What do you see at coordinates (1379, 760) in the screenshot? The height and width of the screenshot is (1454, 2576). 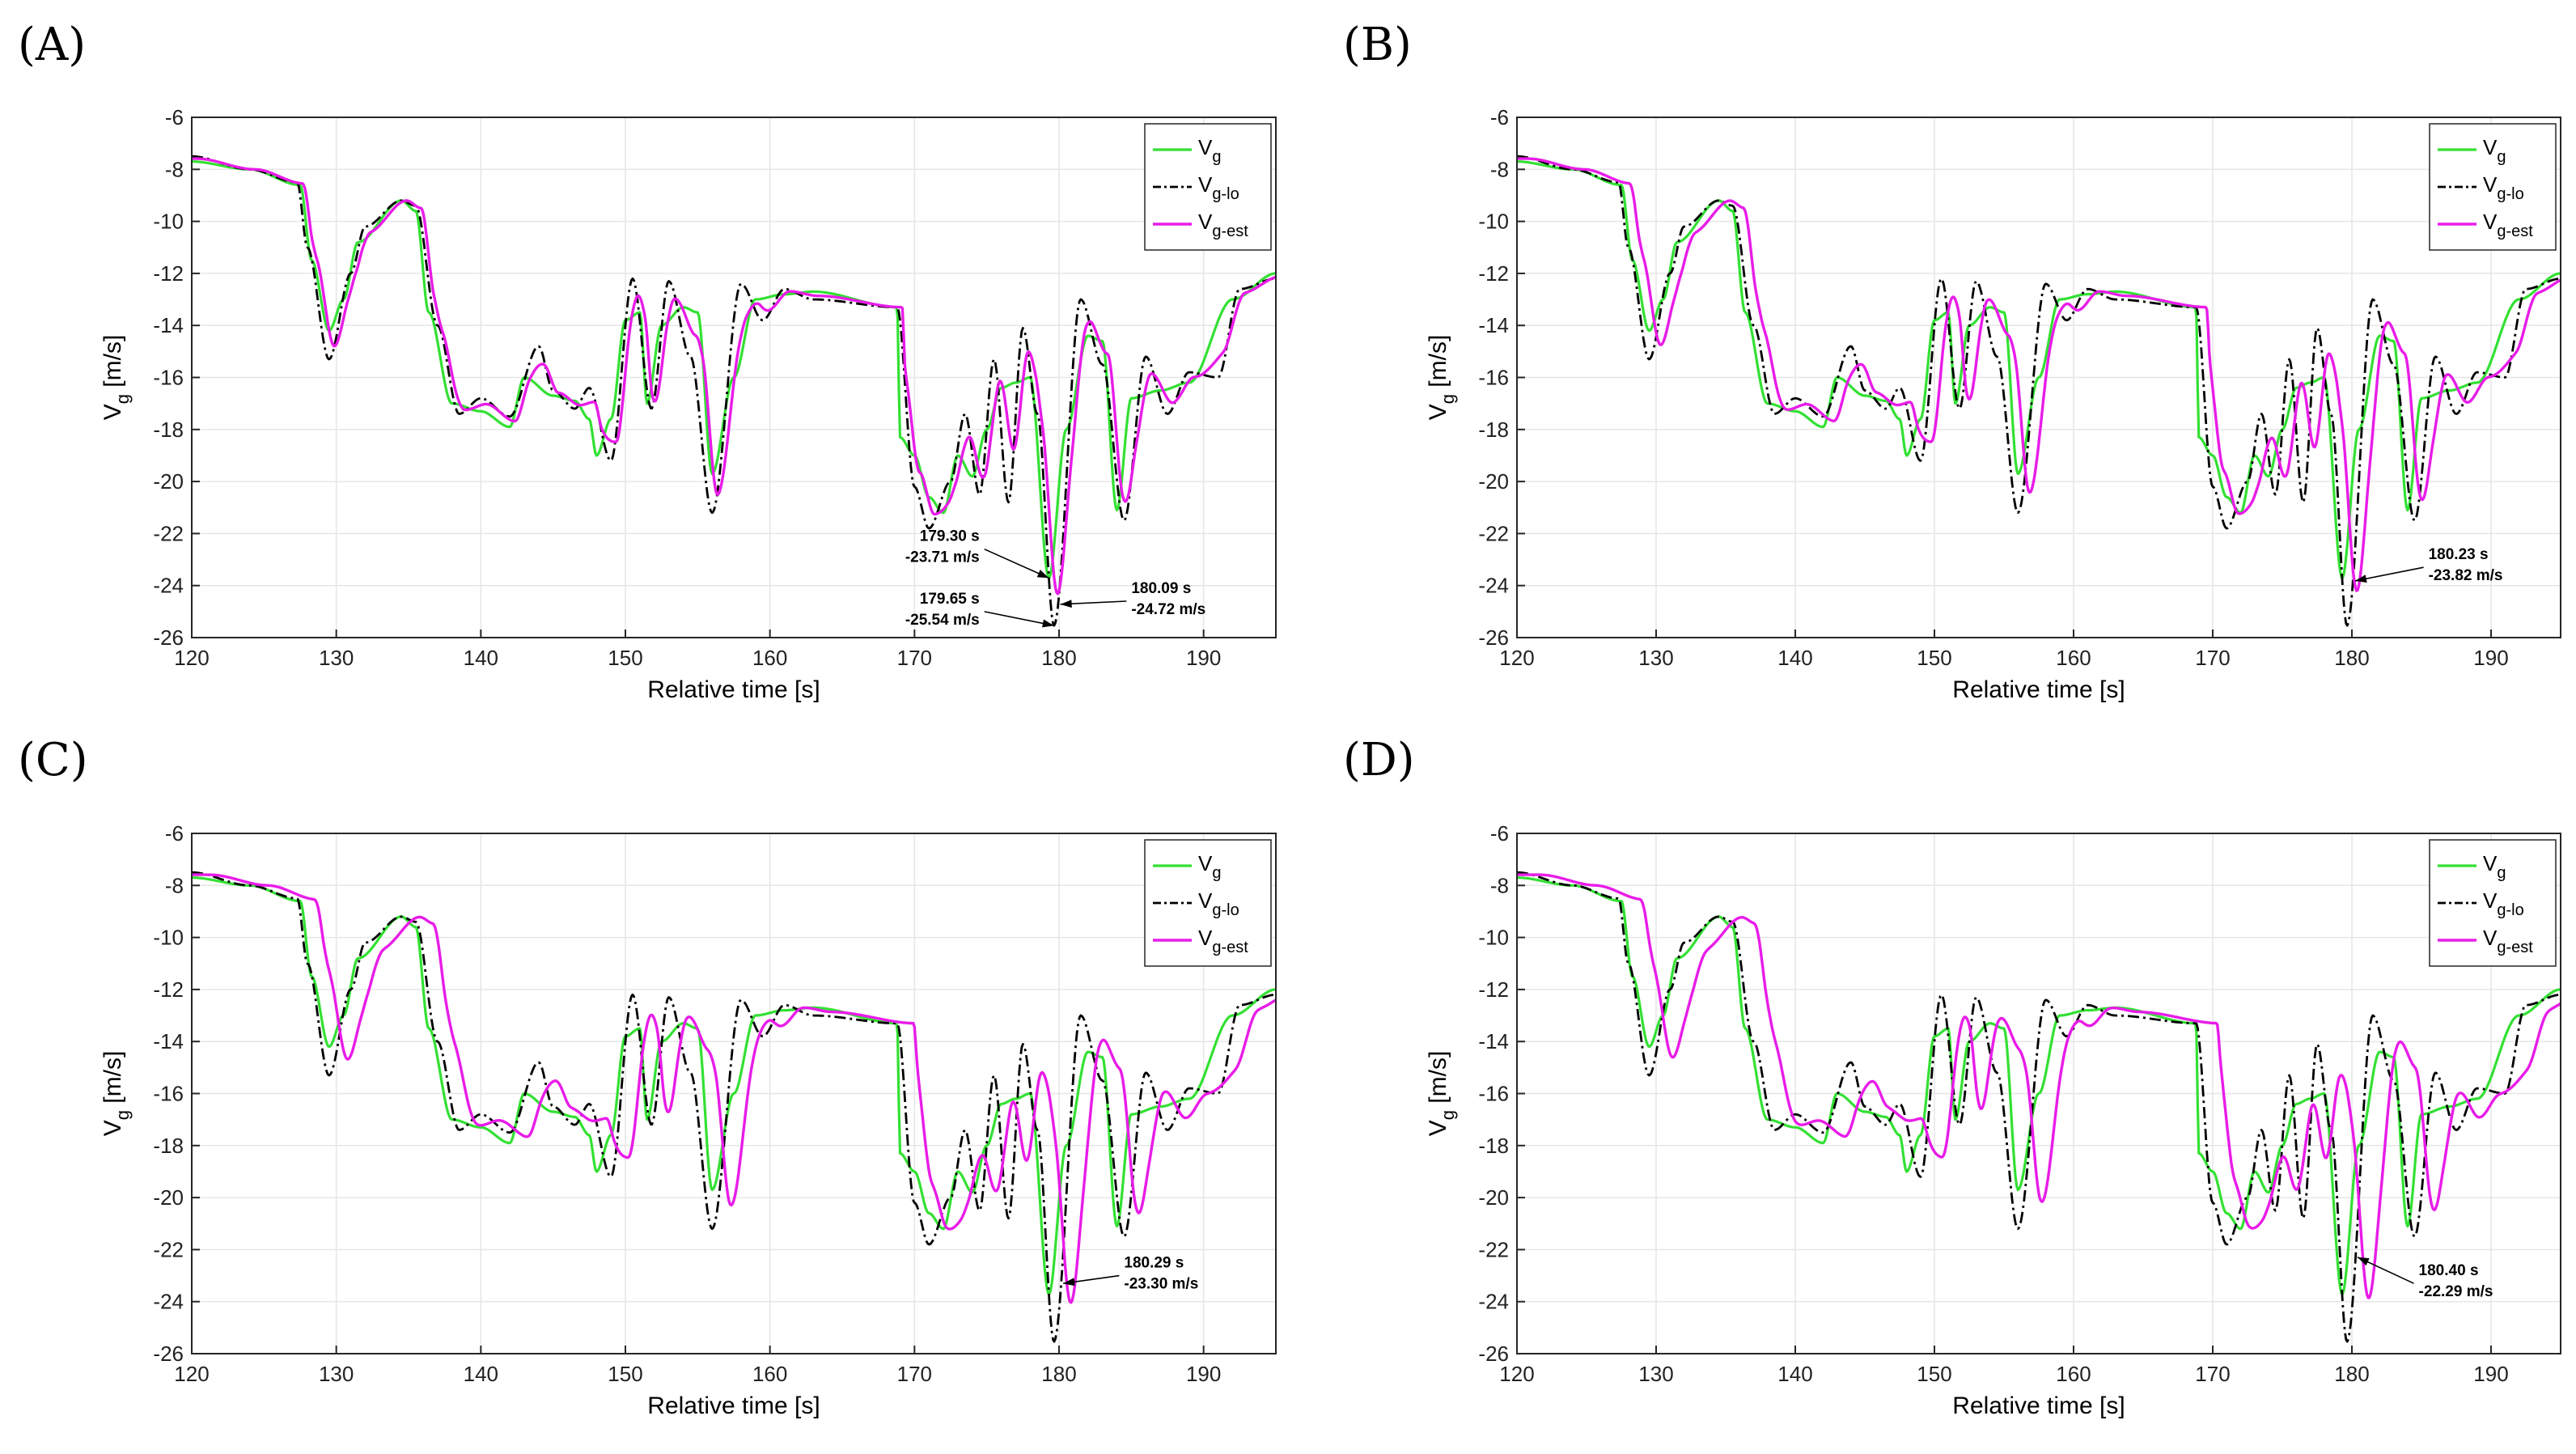 I see `panel-label-d: (D)` at bounding box center [1379, 760].